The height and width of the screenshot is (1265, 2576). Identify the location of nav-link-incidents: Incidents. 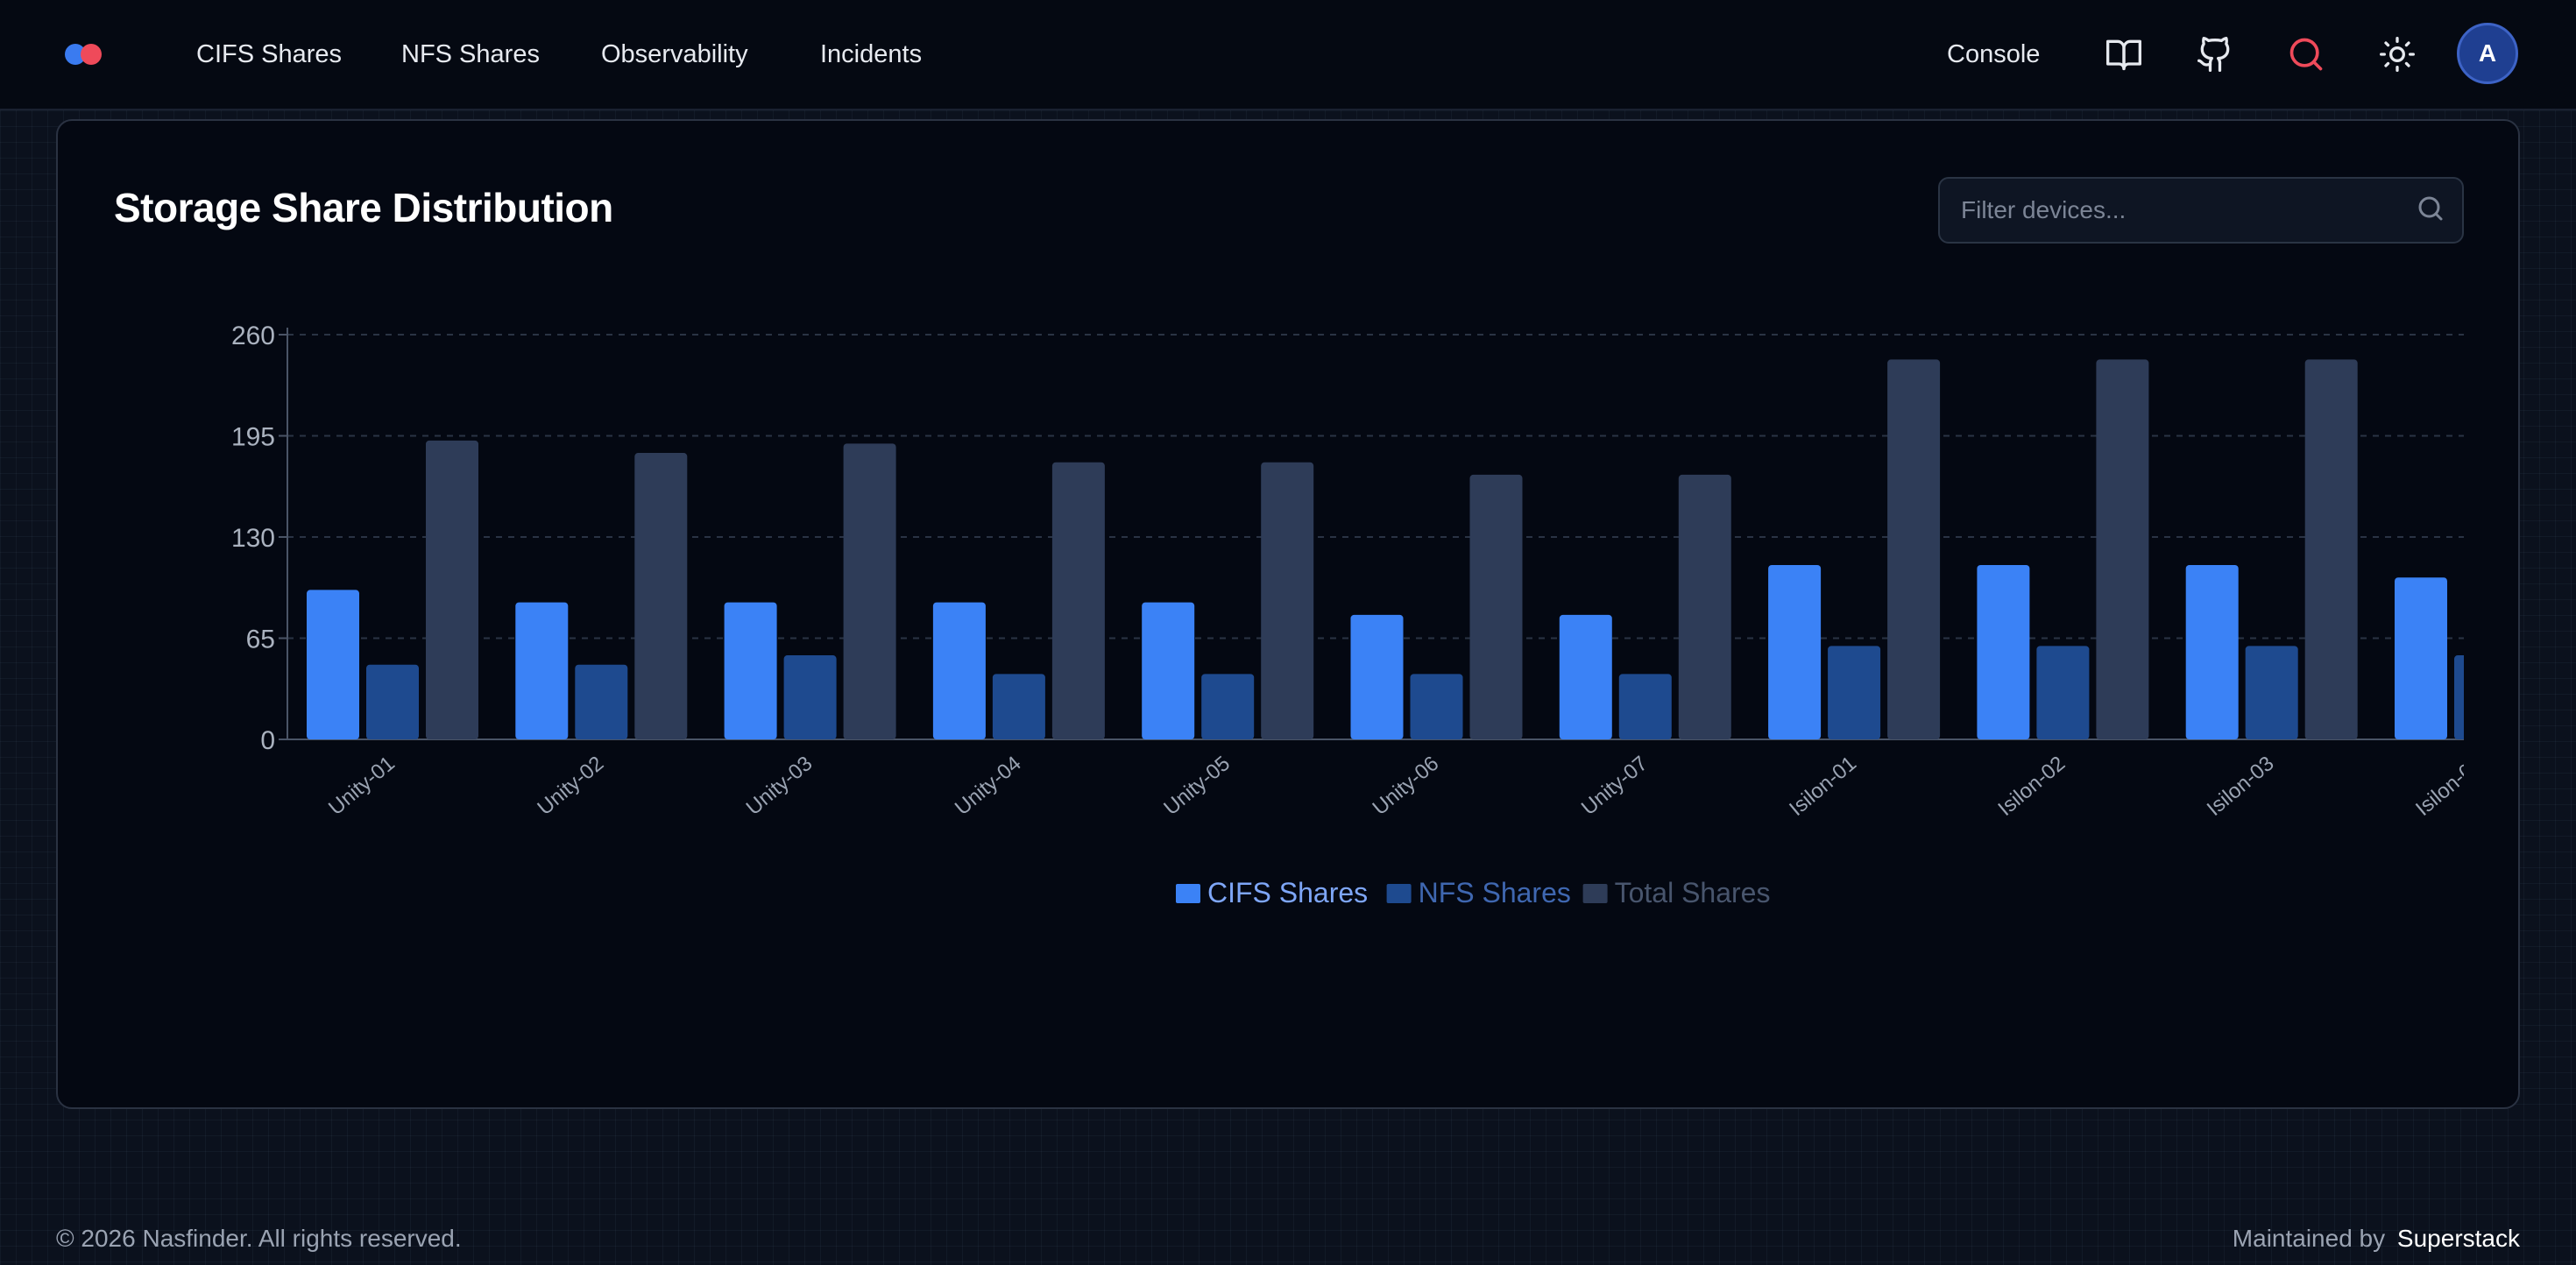
(871, 54).